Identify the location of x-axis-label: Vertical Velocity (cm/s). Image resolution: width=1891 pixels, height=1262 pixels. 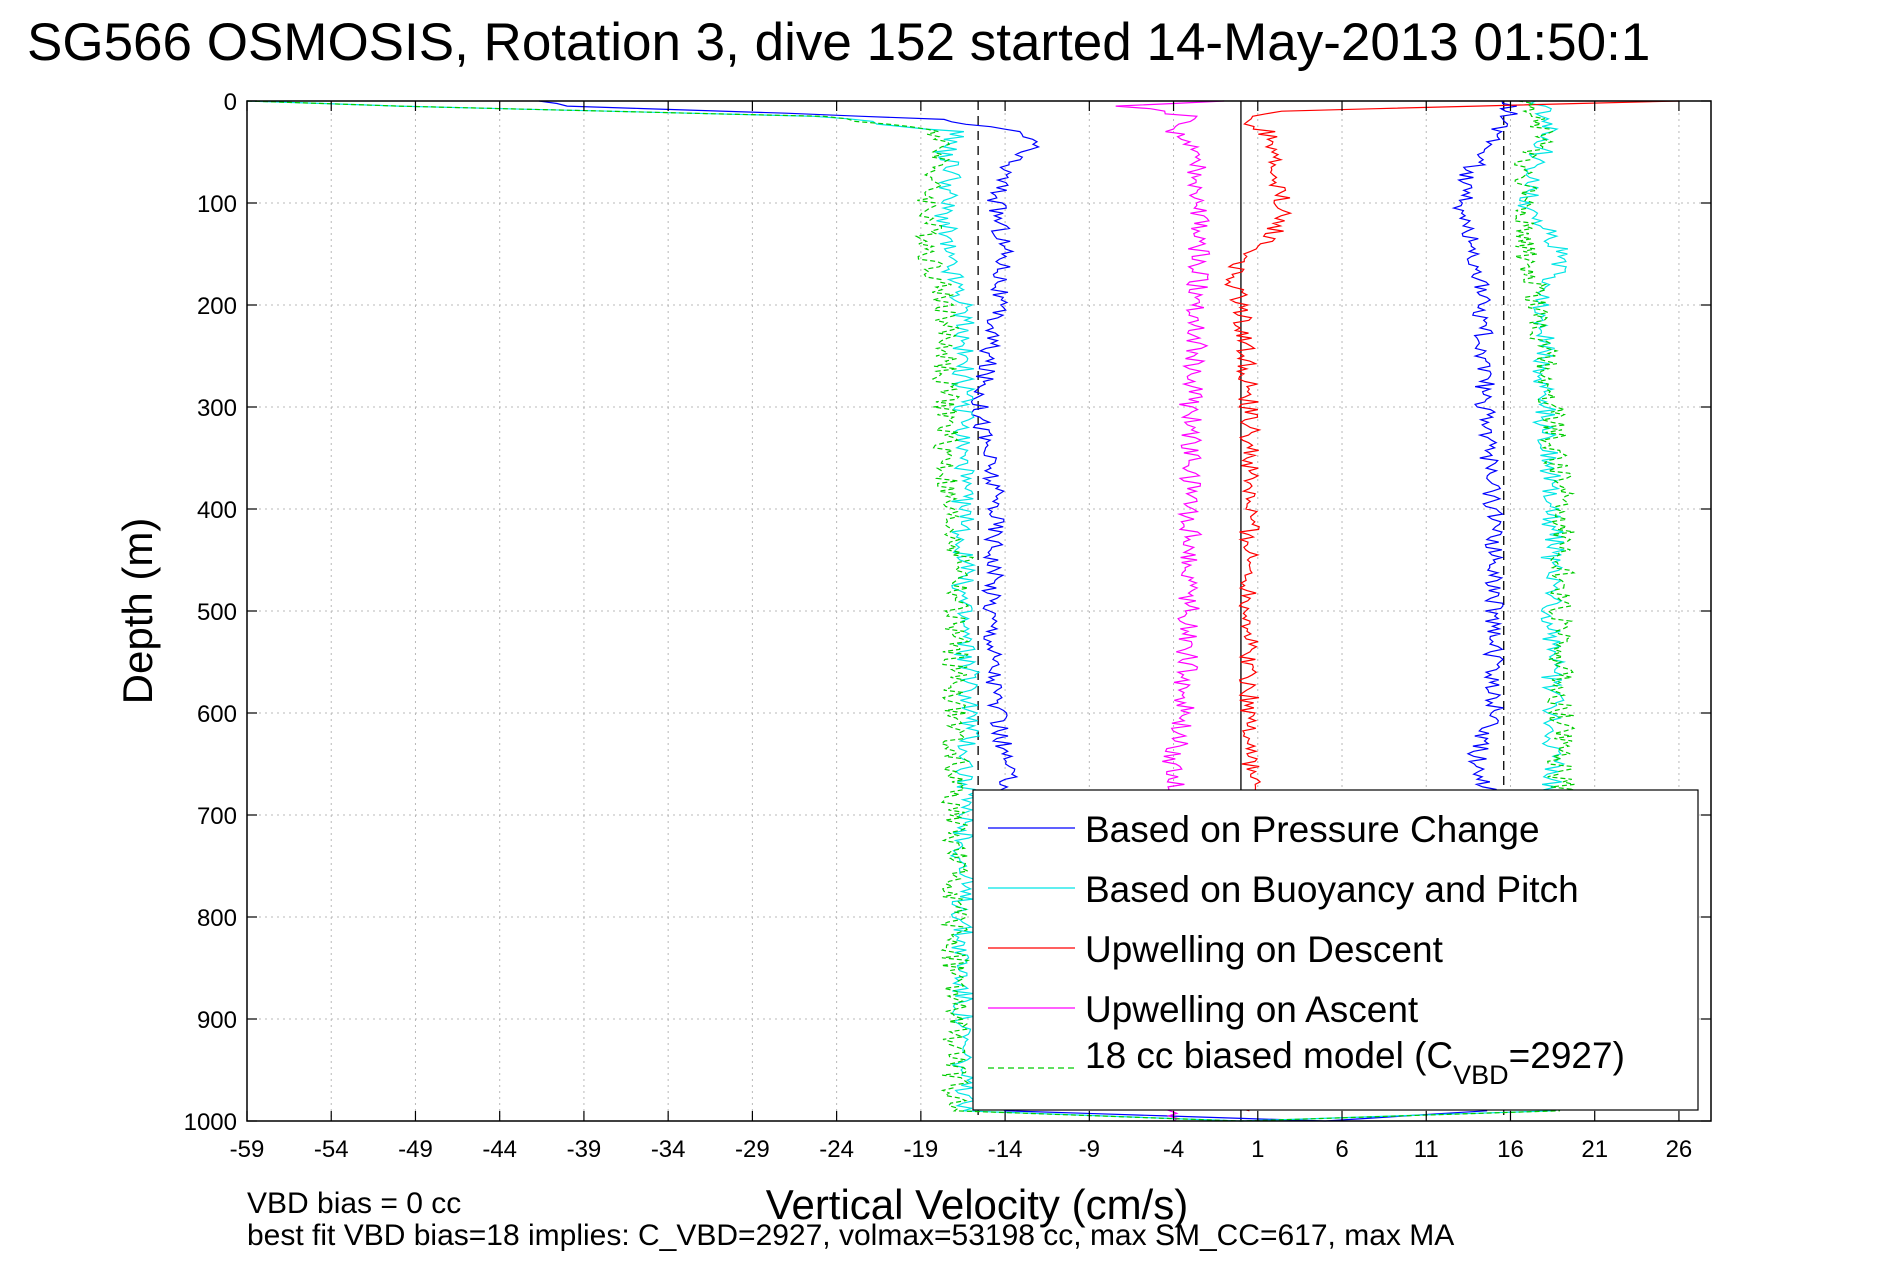
(977, 1204).